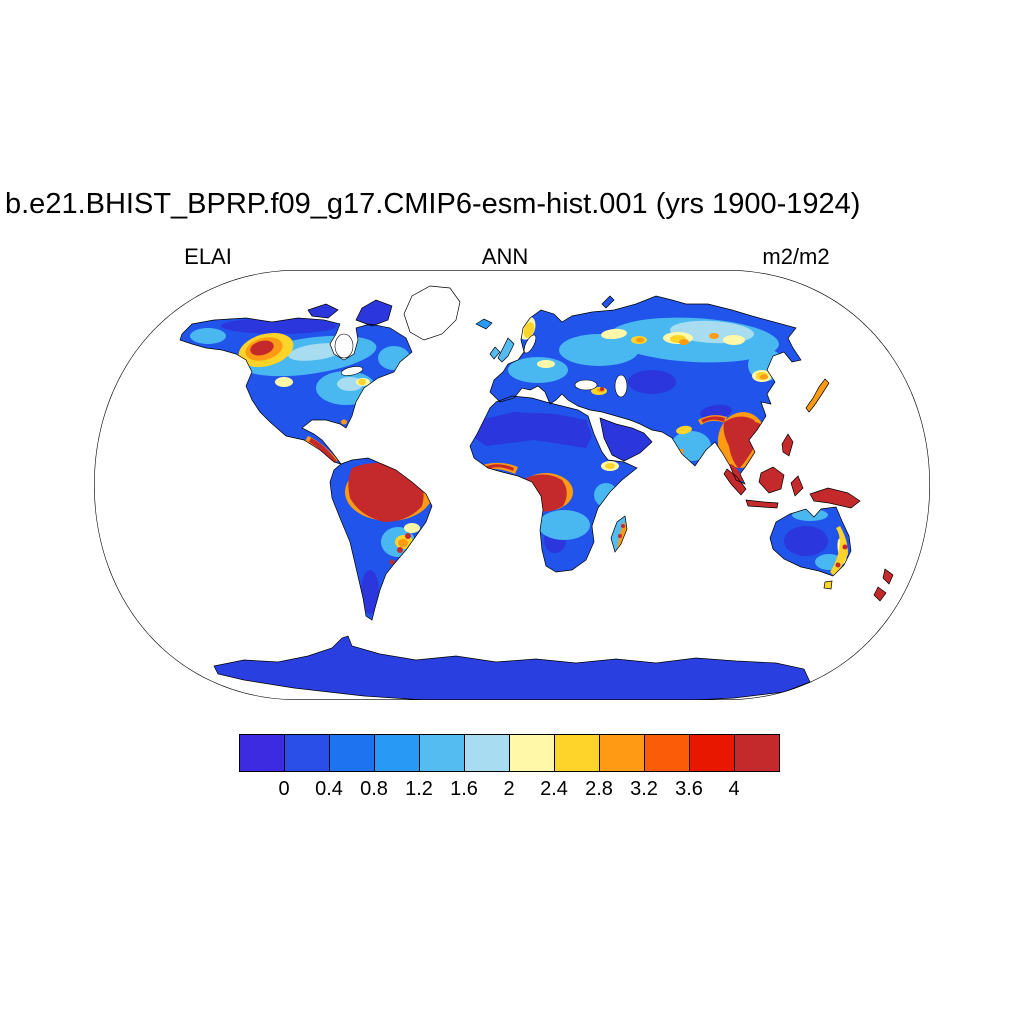 Image resolution: width=1024 pixels, height=1024 pixels. I want to click on caspian-sea, so click(621, 386).